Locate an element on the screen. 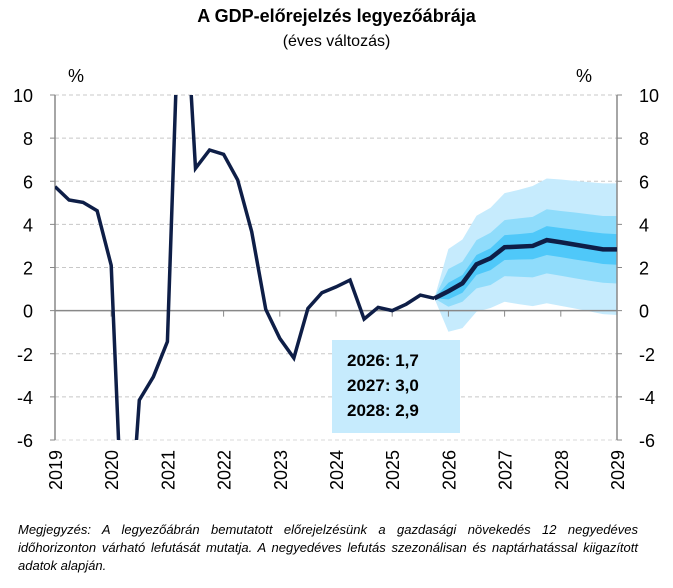  y-unit-left: % is located at coordinates (76, 76).